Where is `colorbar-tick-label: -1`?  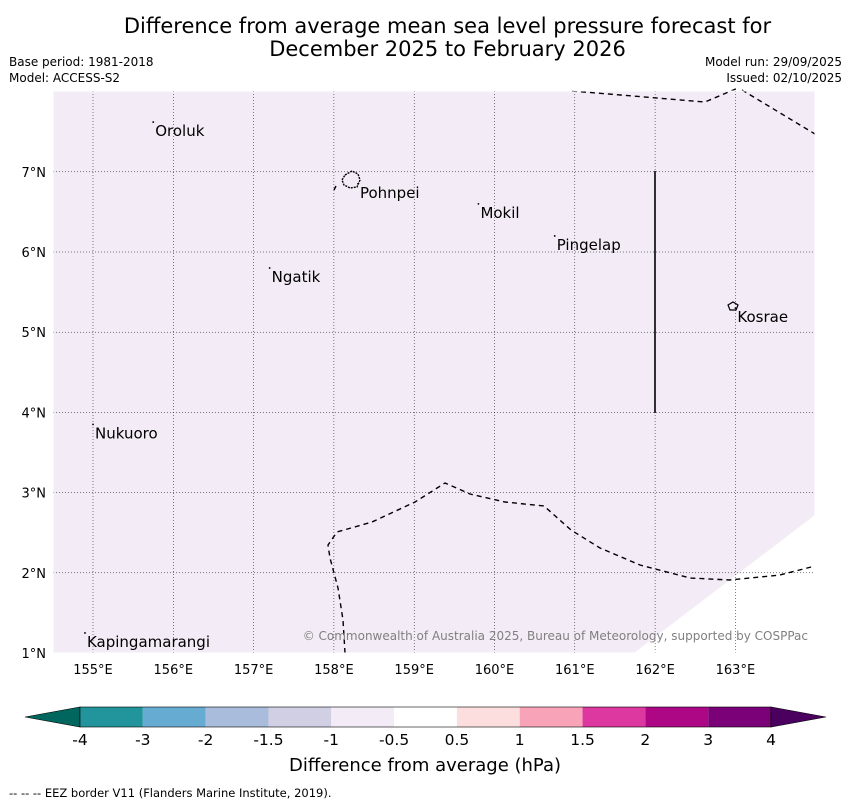 colorbar-tick-label: -1 is located at coordinates (331, 740).